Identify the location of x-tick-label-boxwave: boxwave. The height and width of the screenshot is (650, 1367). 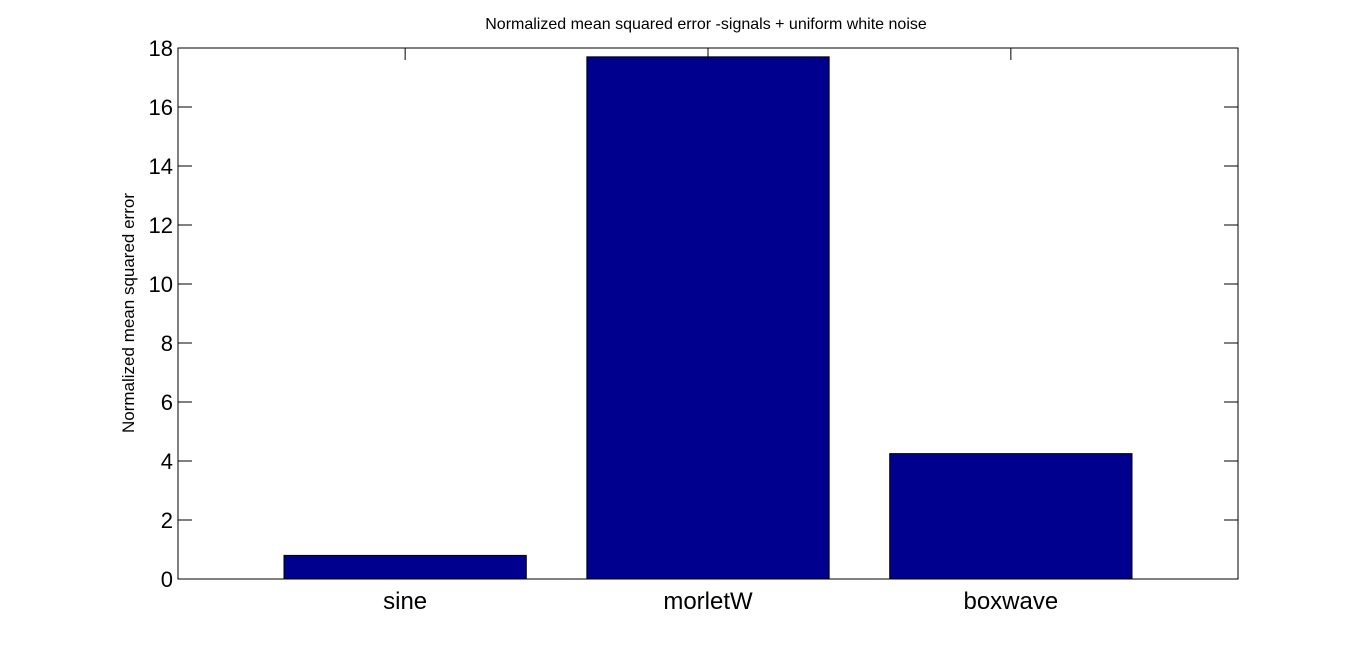
(1010, 601).